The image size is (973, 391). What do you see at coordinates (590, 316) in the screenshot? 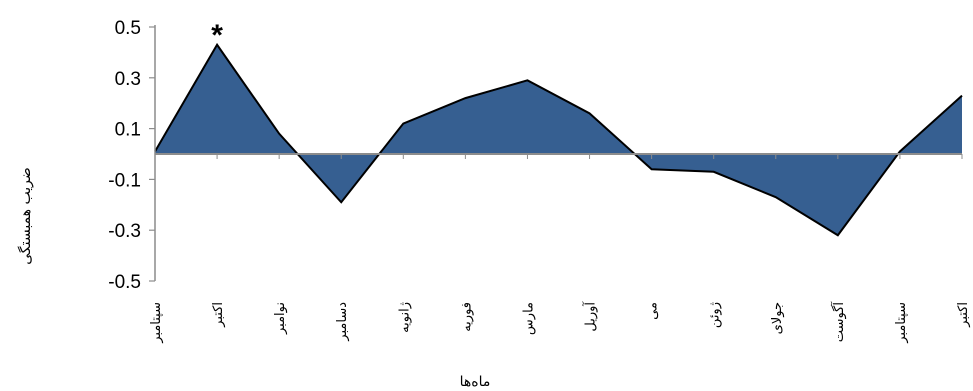
I see `x-category-label: آوریل` at bounding box center [590, 316].